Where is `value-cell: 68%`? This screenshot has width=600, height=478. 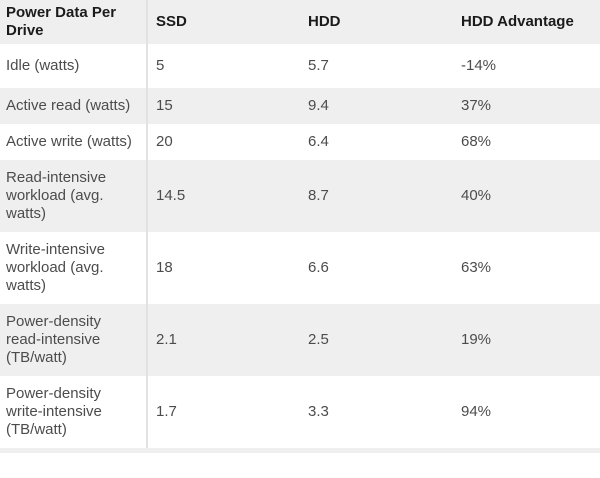
value-cell: 68% is located at coordinates (476, 141).